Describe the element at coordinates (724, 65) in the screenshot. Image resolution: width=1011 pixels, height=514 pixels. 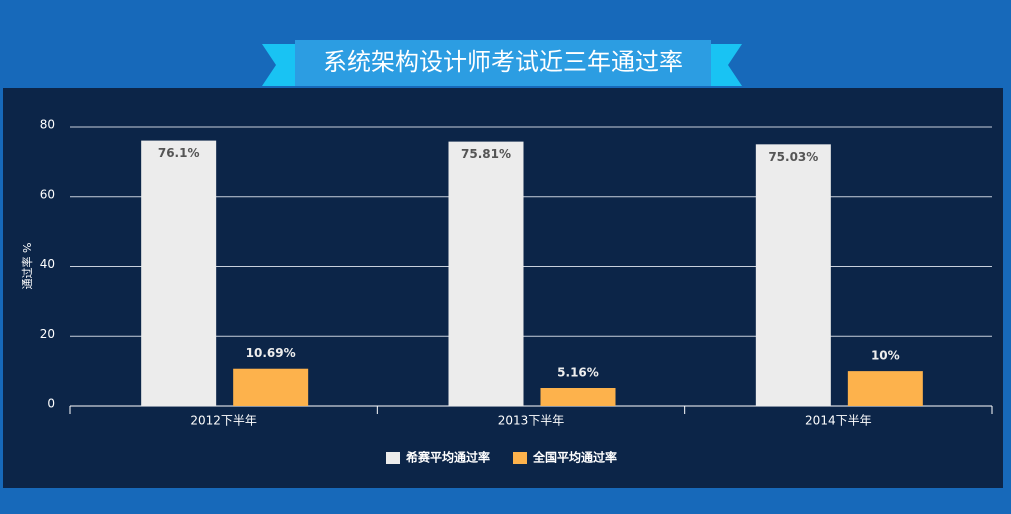
I see `ribbon-right` at that location.